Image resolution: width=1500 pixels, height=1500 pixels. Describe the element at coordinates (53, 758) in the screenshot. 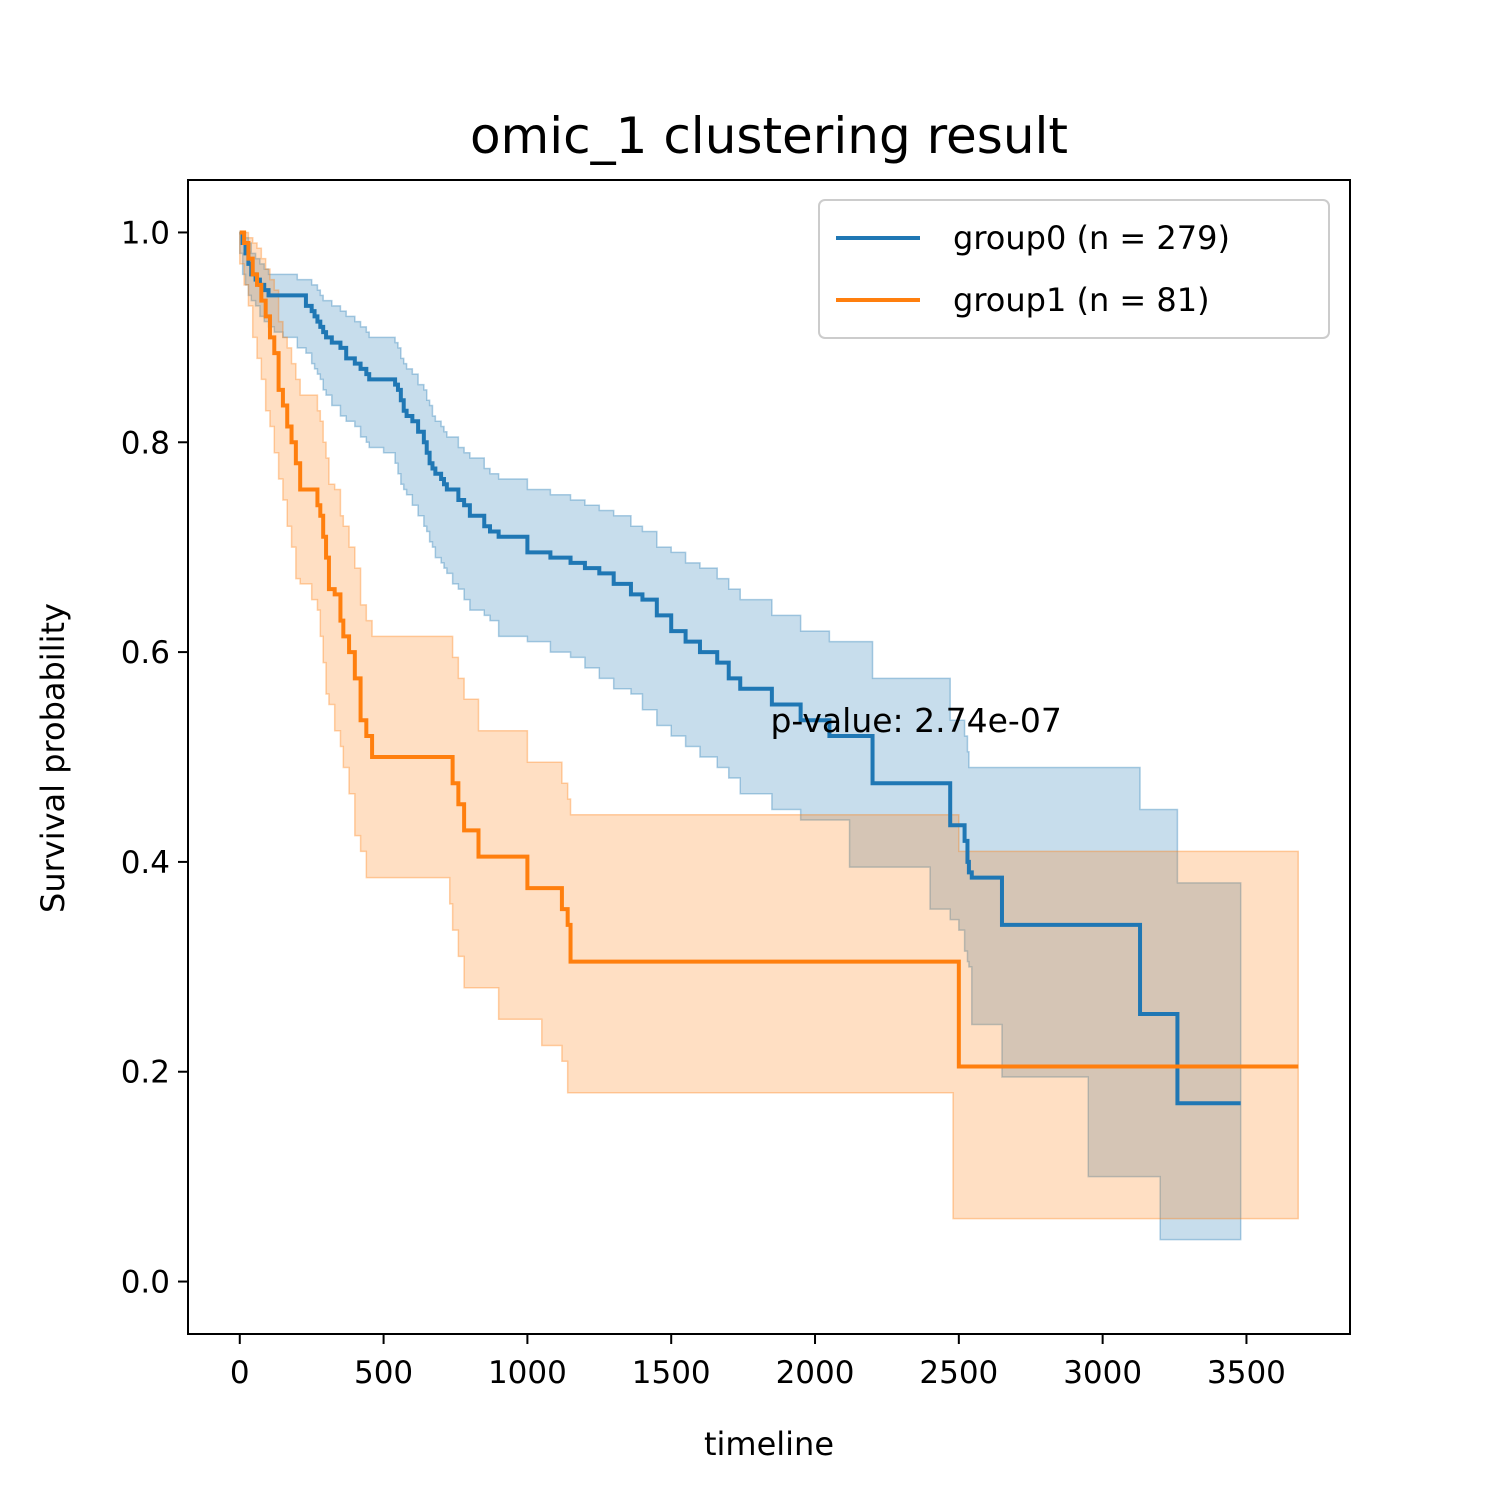

I see `y-axis-title: Survival probability` at that location.